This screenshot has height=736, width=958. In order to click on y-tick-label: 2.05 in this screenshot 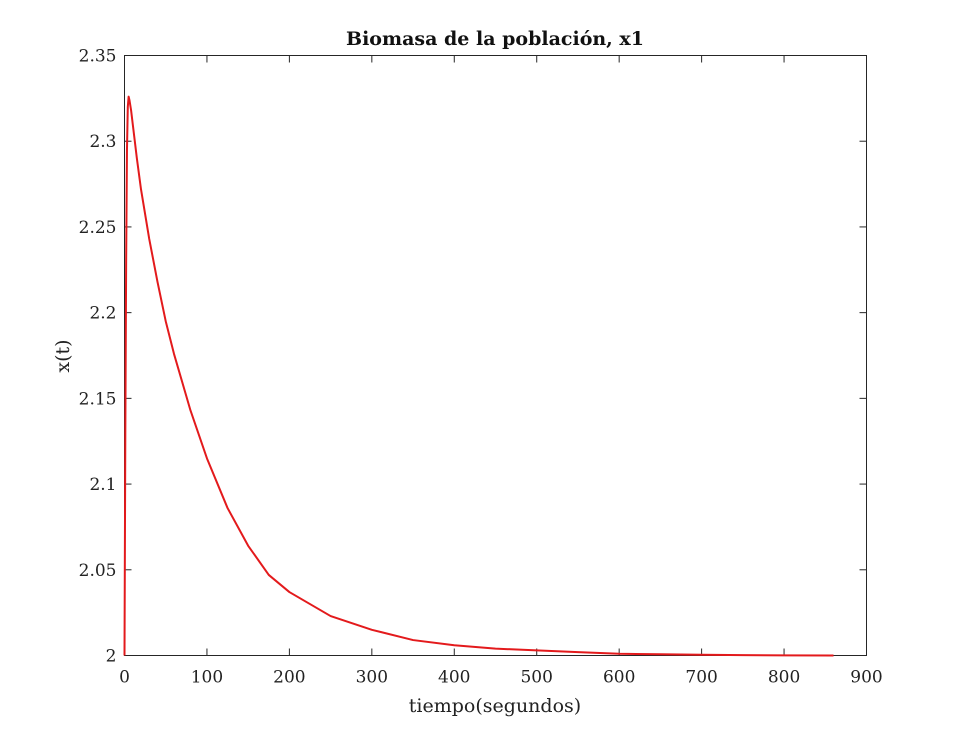, I will do `click(98, 571)`.